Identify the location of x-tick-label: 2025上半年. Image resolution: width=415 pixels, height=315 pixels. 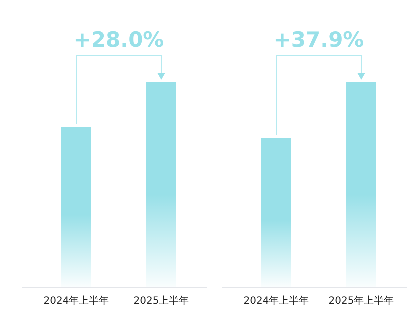
(162, 301).